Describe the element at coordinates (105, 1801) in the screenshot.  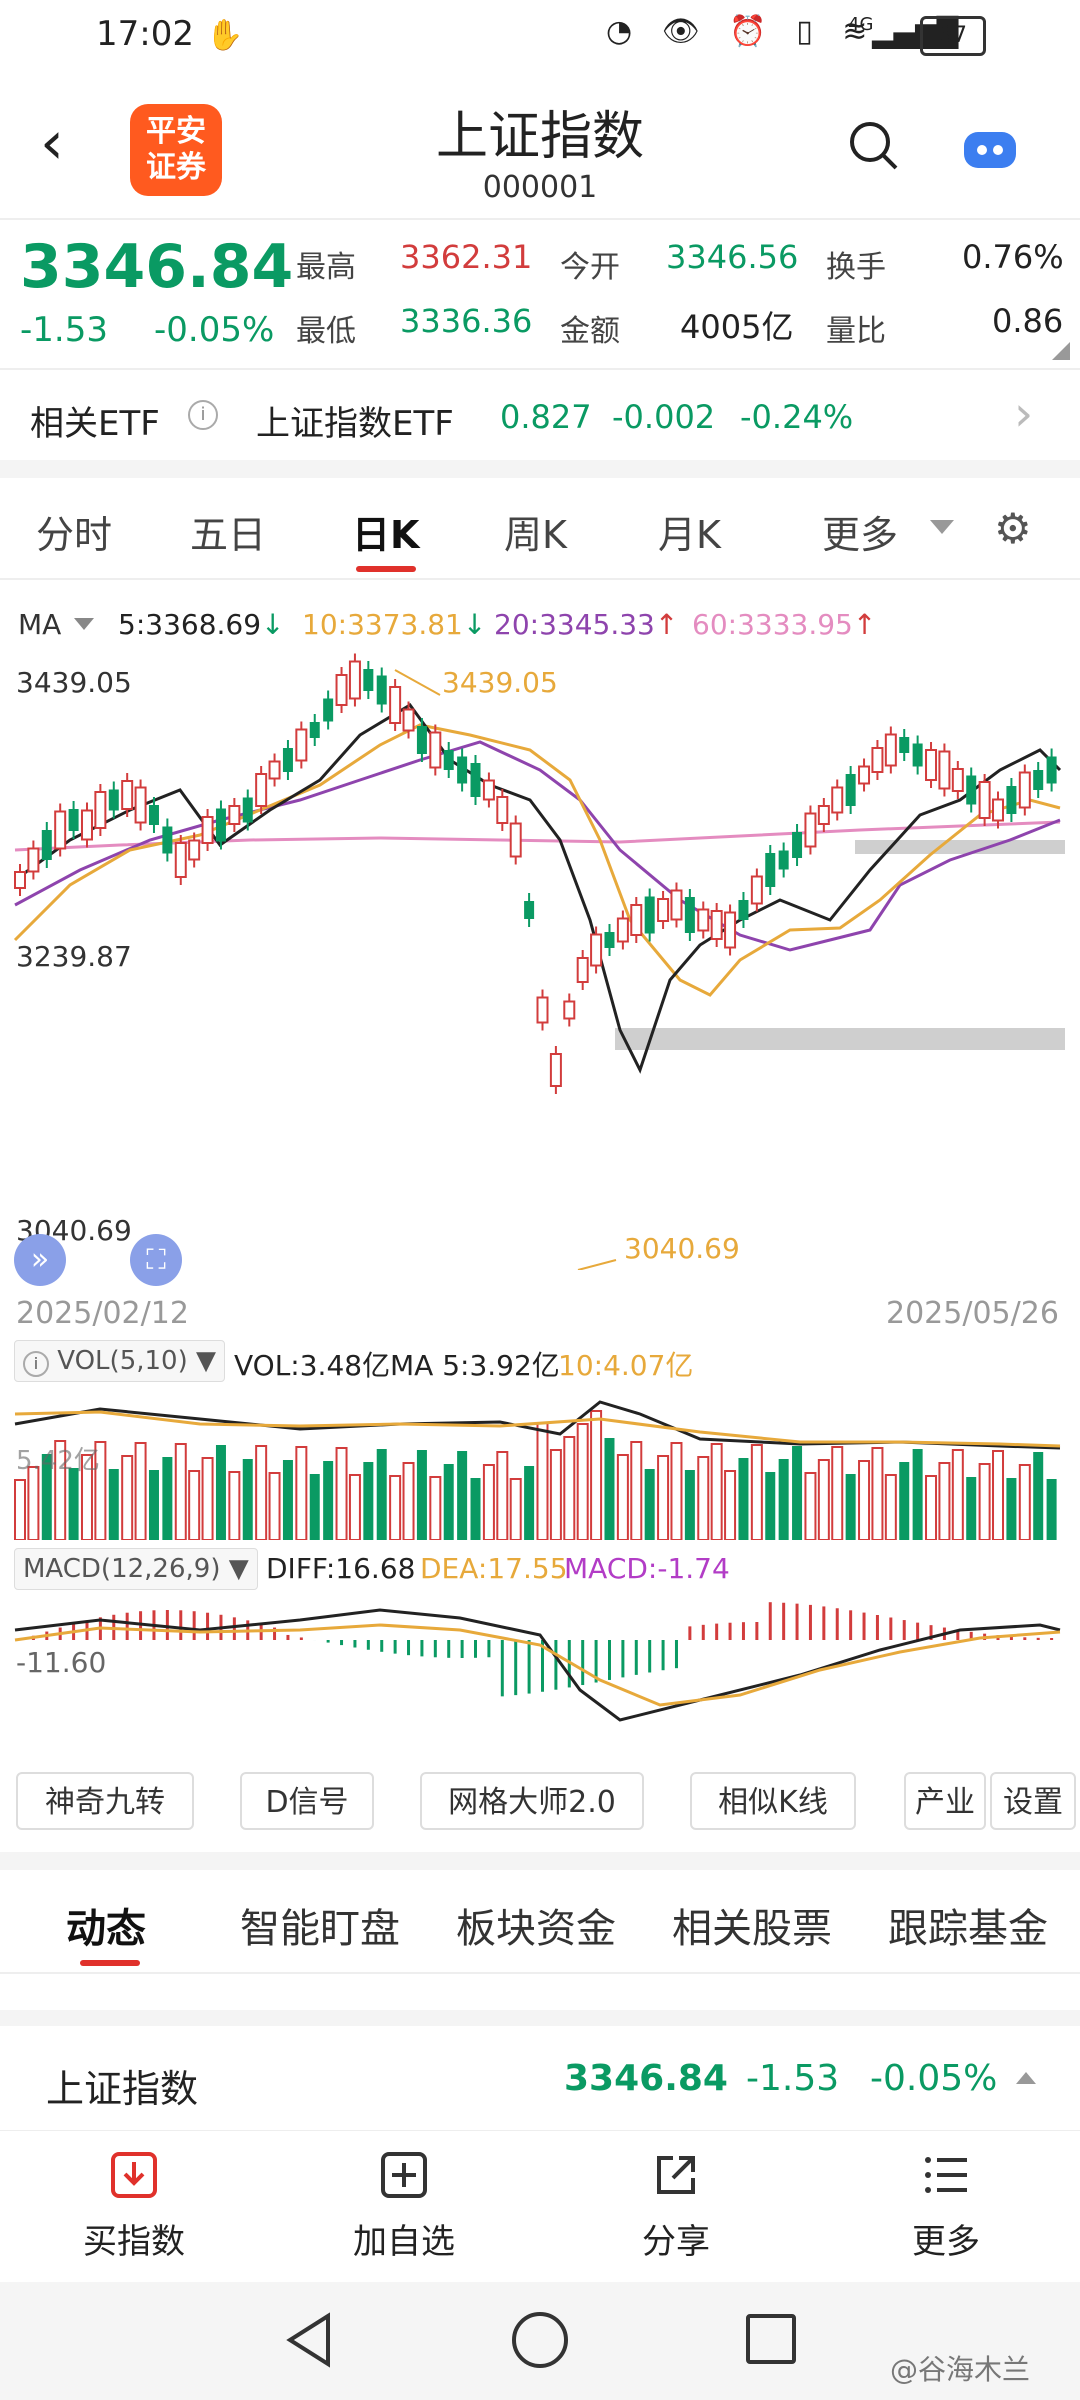
I see `tool-button-nine: 神奇九转` at that location.